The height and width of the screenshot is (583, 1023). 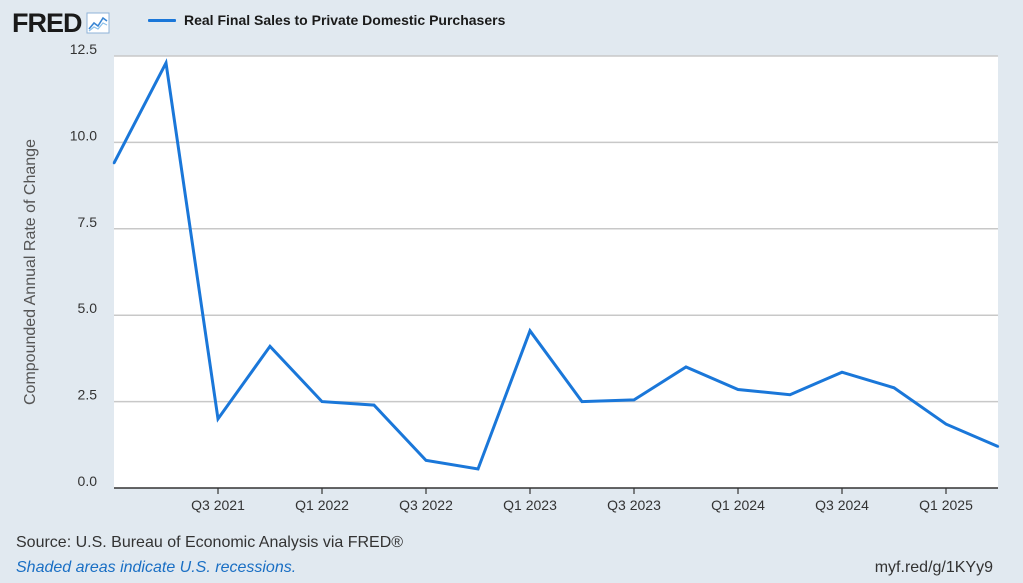 What do you see at coordinates (933, 567) in the screenshot?
I see `short-link: myf.red/g/1KYy9` at bounding box center [933, 567].